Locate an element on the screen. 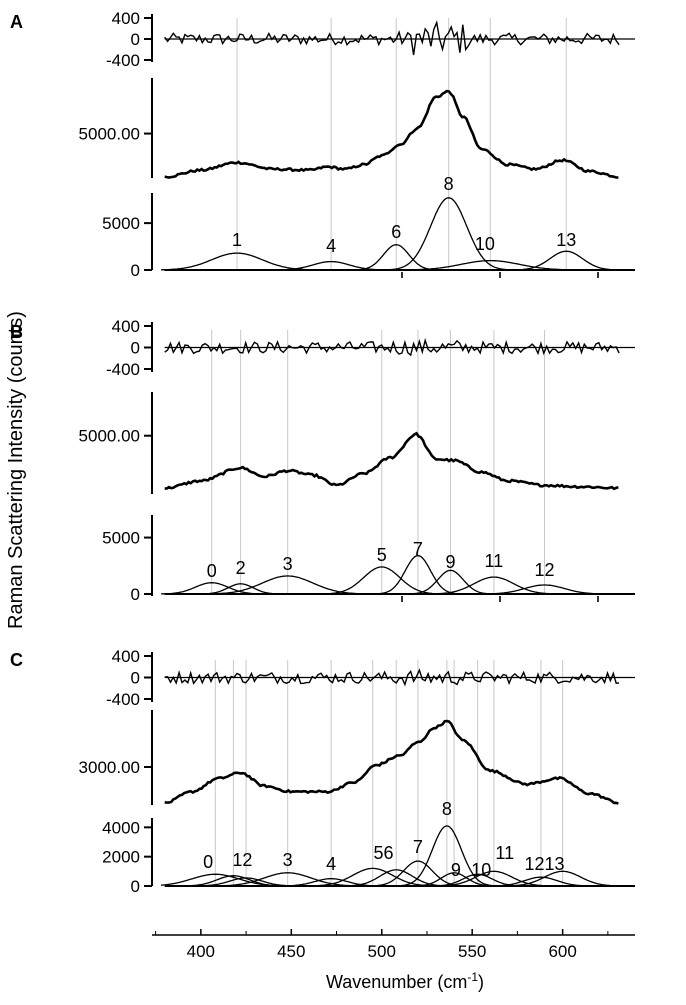 This screenshot has height=1005, width=686. x-axis-label-main: Wavenumber (cm is located at coordinates (396, 982).